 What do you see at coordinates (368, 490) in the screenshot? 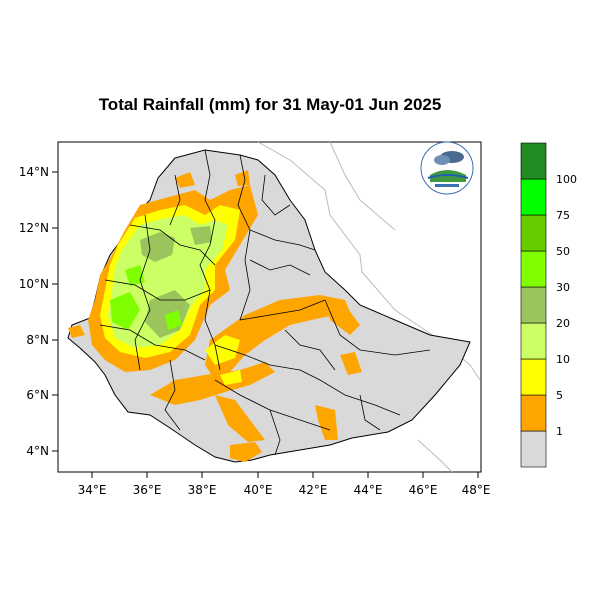
I see `x-tick-label: 44°E` at bounding box center [368, 490].